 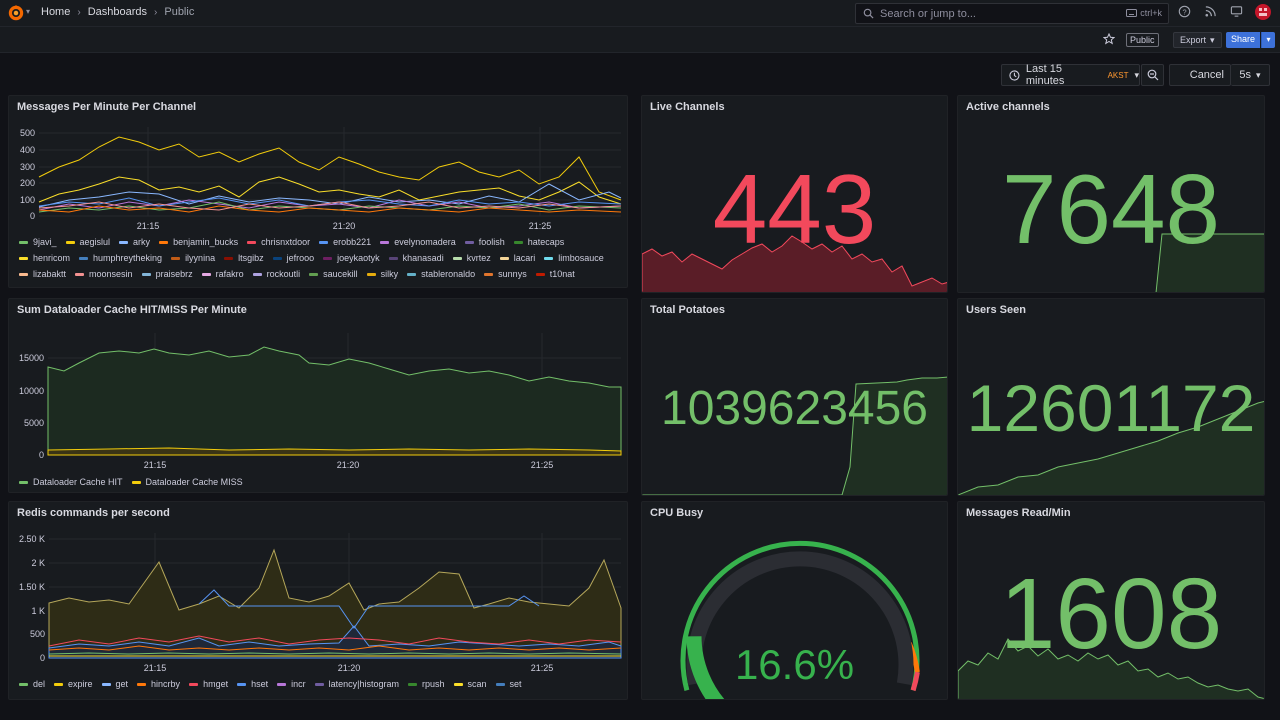 I want to click on export-button: Export ▾, so click(x=1197, y=40).